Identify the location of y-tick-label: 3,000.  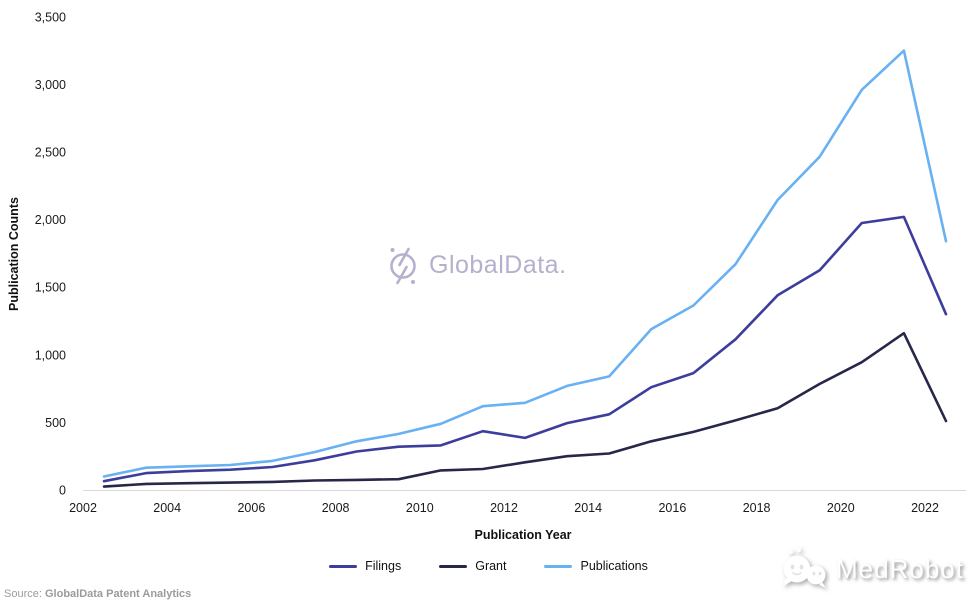
(50, 85).